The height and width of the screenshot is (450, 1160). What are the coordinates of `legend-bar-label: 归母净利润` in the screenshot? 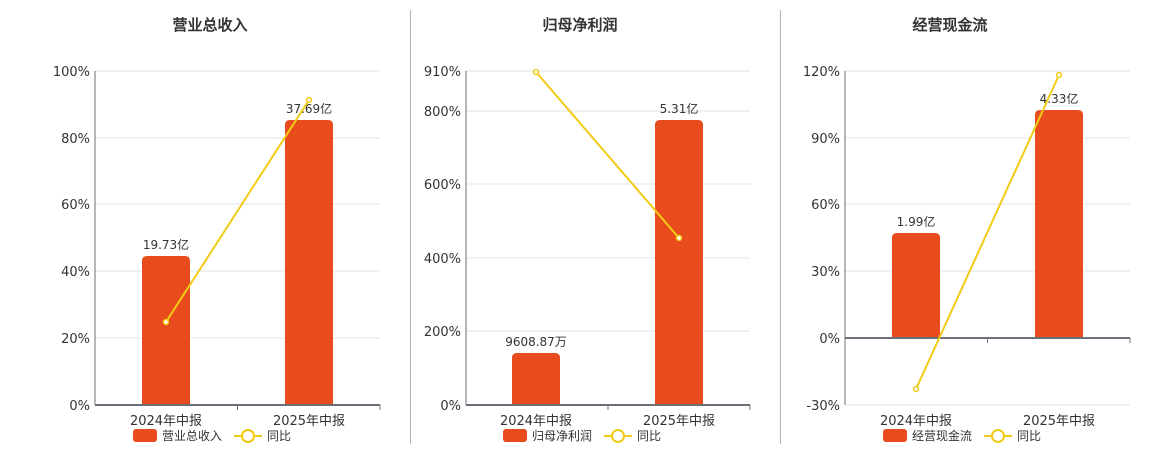 It's located at (562, 436).